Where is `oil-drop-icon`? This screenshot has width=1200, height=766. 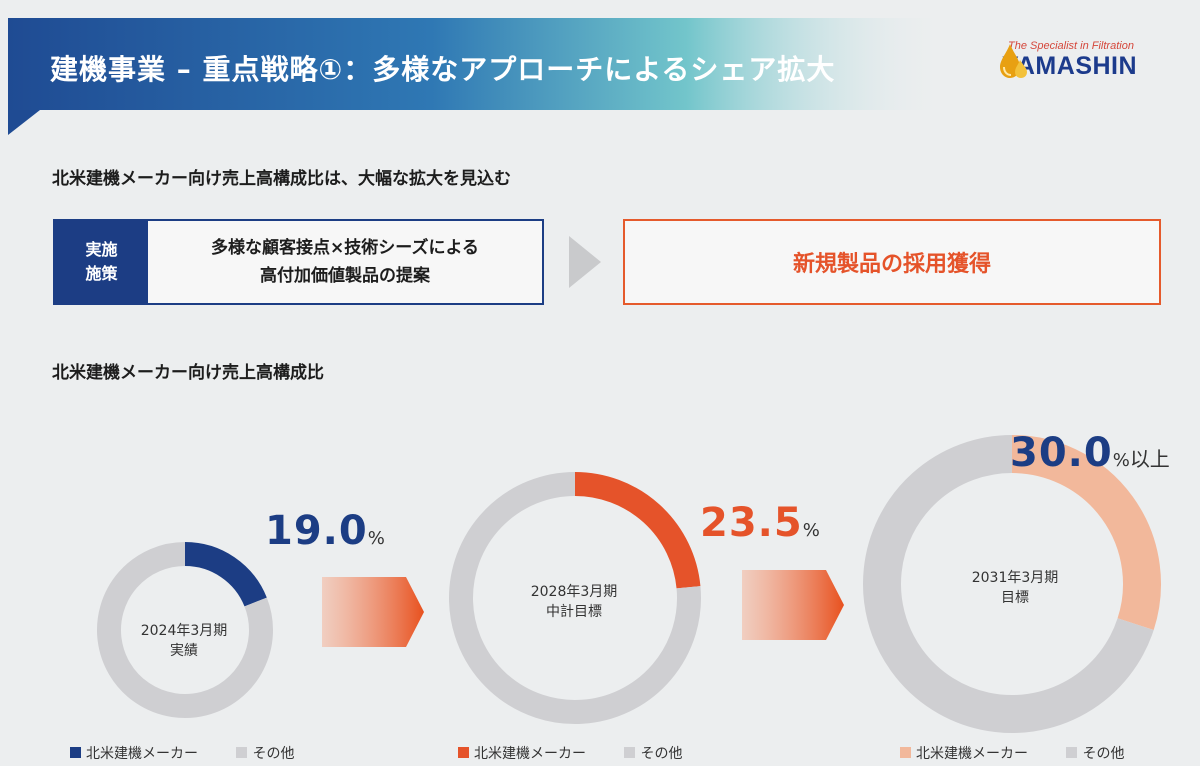 oil-drop-icon is located at coordinates (1013, 61).